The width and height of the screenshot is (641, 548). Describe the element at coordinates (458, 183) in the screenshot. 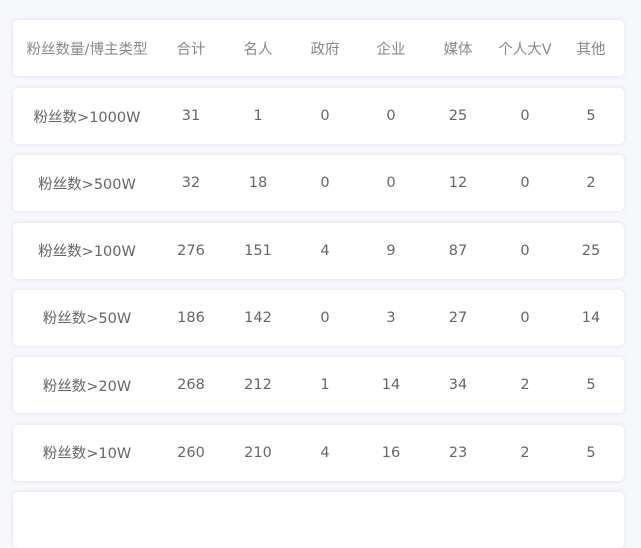

I see `table-cell: 12` at that location.